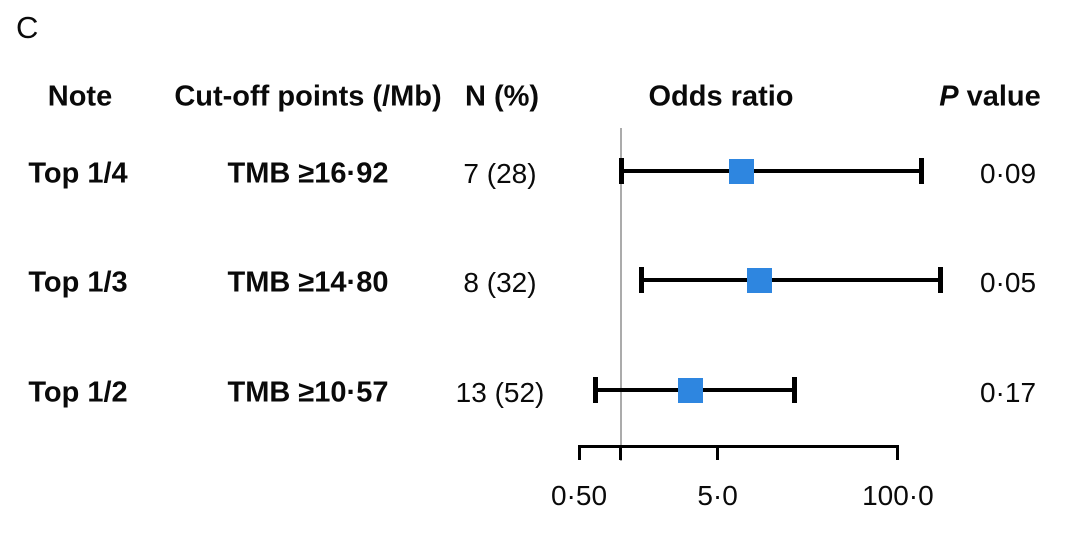  Describe the element at coordinates (898, 495) in the screenshot. I see `x-axis-tick-label: 100·0` at that location.